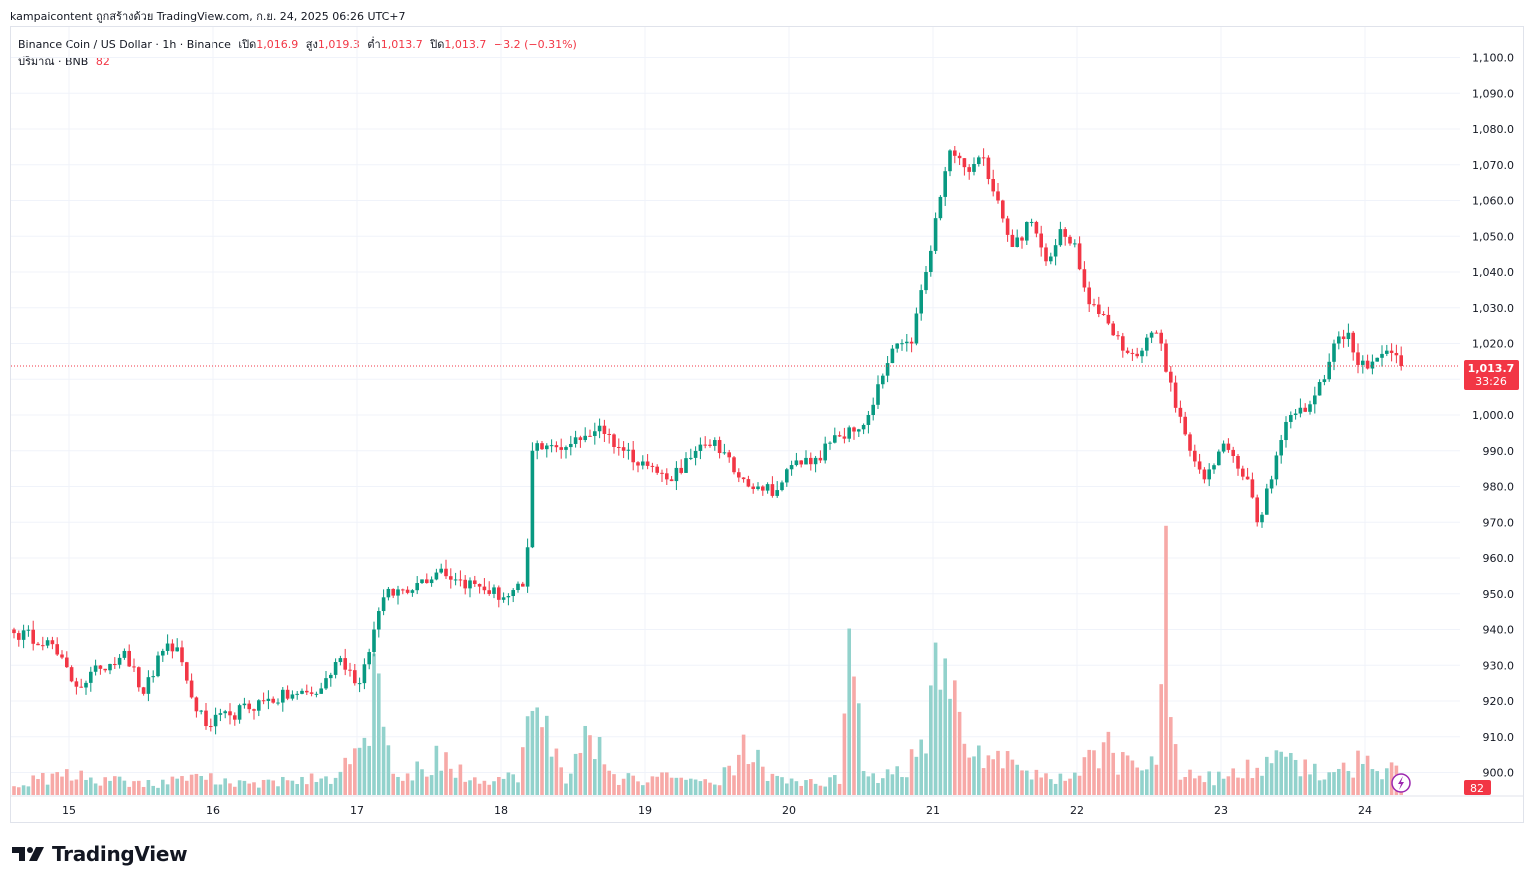 The image size is (1534, 883). Describe the element at coordinates (645, 810) in the screenshot. I see `x-tick-label: 19` at that location.